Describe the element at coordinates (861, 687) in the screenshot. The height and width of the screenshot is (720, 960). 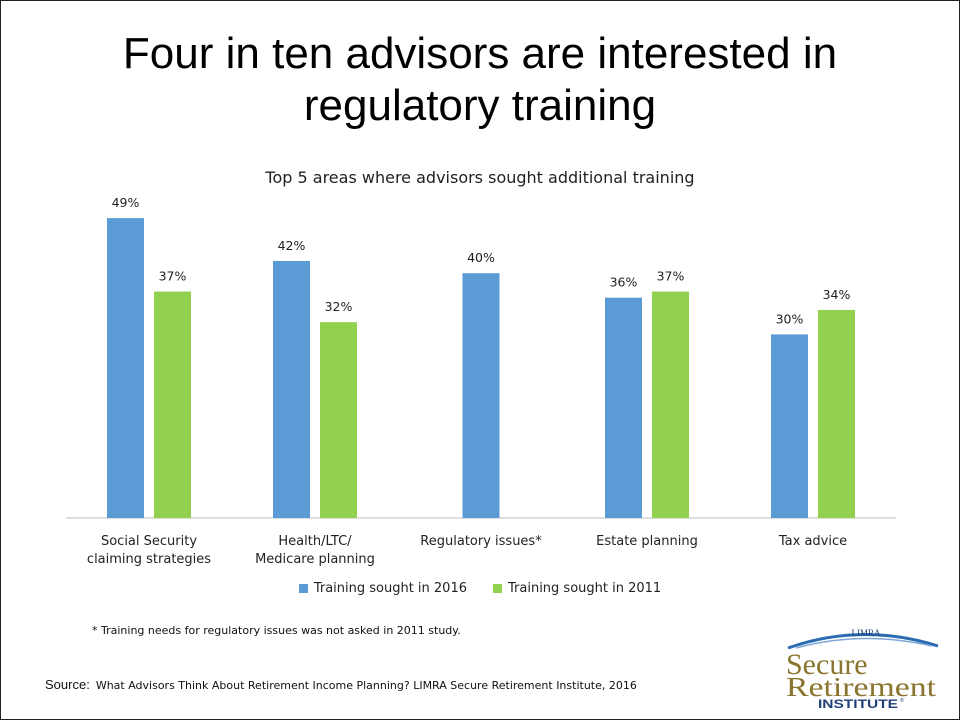
I see `logo-retirement-text: Retirement` at that location.